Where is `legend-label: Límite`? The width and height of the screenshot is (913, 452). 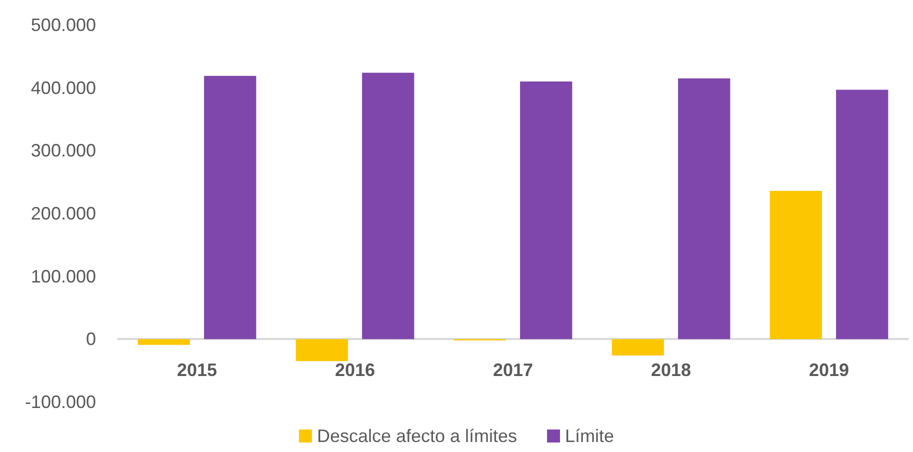 legend-label: Límite is located at coordinates (589, 436).